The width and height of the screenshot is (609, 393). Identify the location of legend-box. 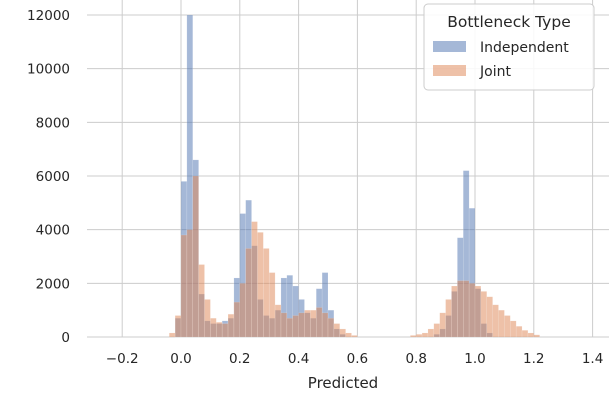
(509, 47).